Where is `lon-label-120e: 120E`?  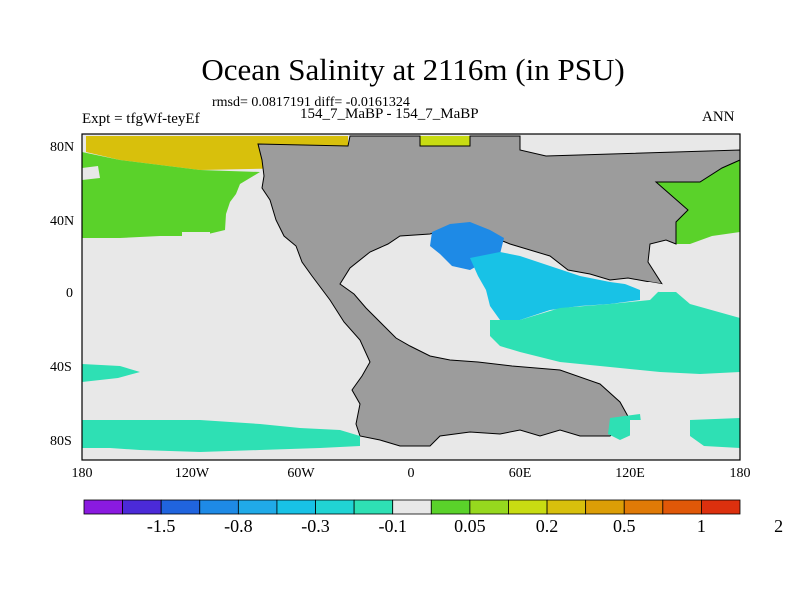
lon-label-120e: 120E is located at coordinates (630, 473).